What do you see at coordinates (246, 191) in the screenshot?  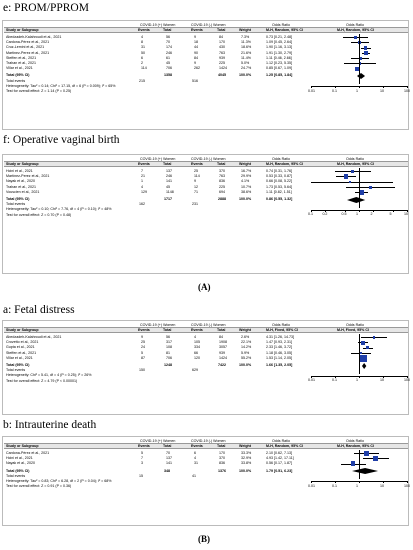 I see `study-weight: 38.6%` at bounding box center [246, 191].